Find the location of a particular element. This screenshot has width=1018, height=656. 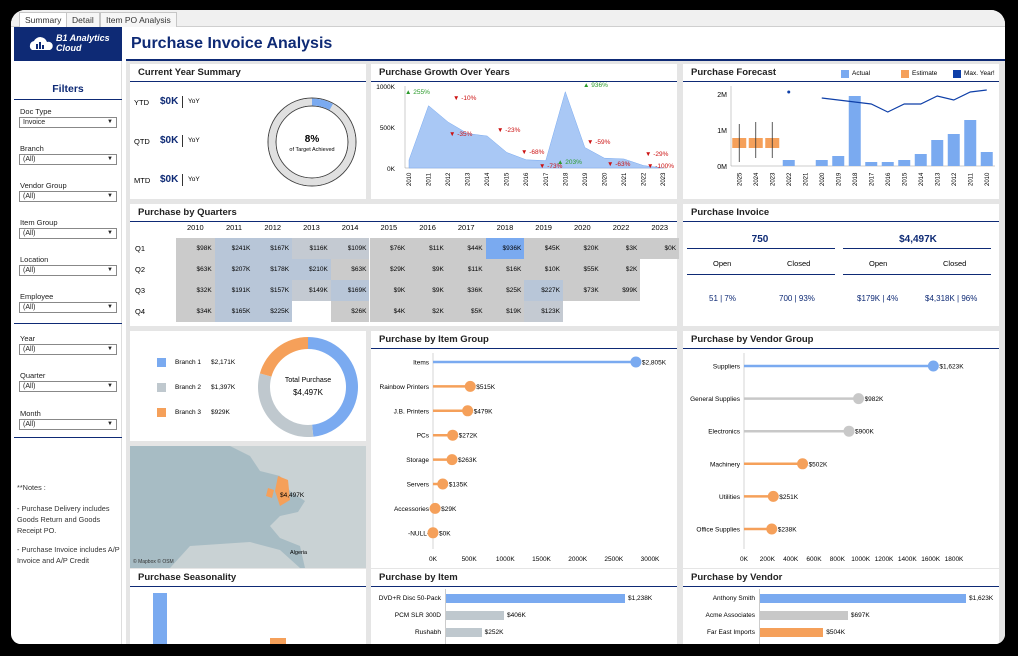

filter-label: Quarter is located at coordinates (33, 375).